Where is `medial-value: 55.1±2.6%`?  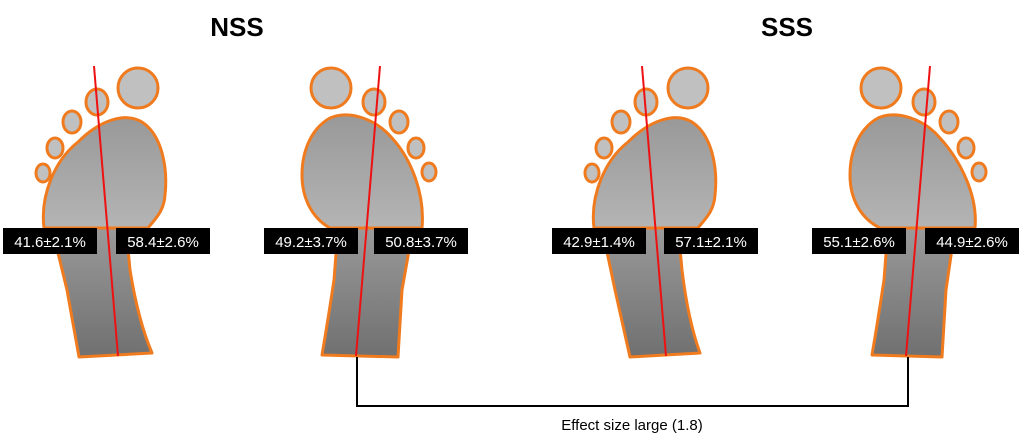
medial-value: 55.1±2.6% is located at coordinates (859, 242).